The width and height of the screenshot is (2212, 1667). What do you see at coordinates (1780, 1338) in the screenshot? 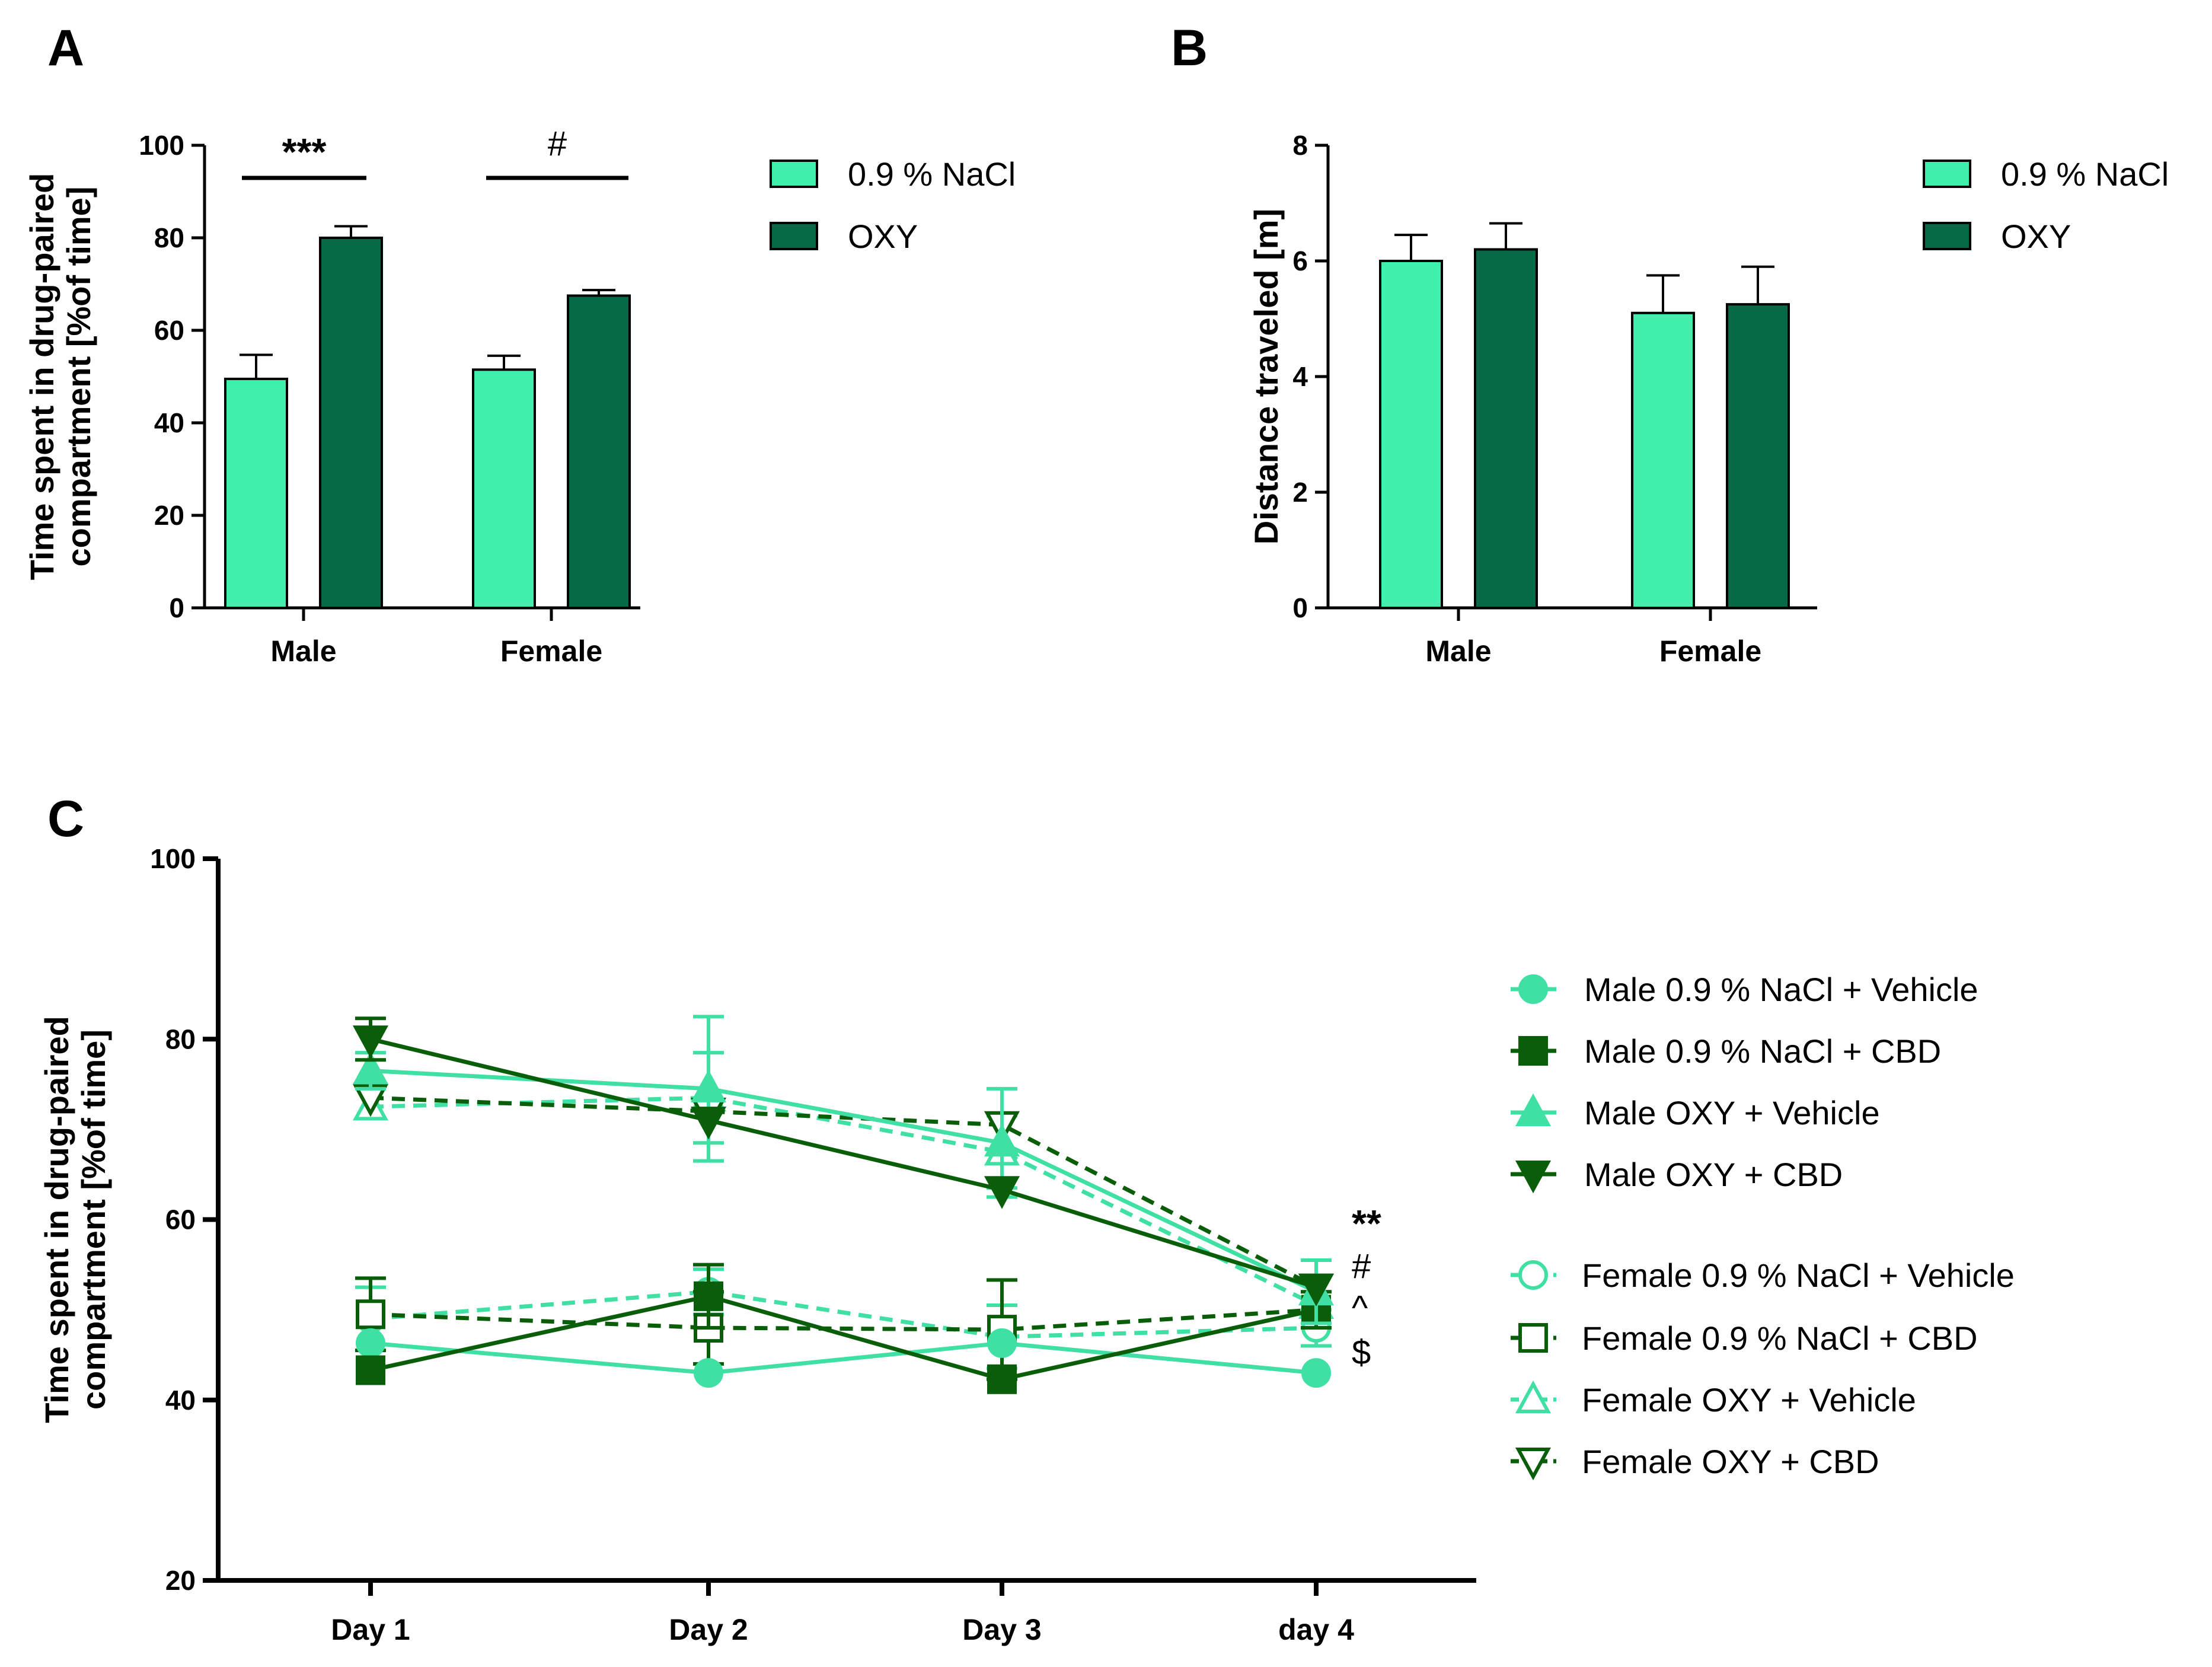
I see `c-legend-label: Female 0.9 % NaCl + CBD` at bounding box center [1780, 1338].